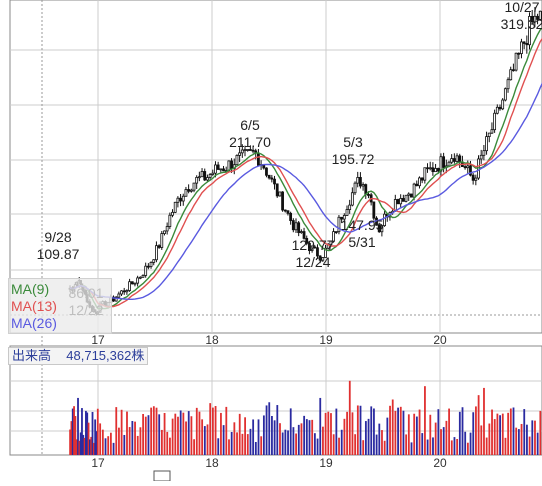 The height and width of the screenshot is (486, 542). What do you see at coordinates (105, 355) in the screenshot?
I see `volume-value: 48,715,362株` at bounding box center [105, 355].